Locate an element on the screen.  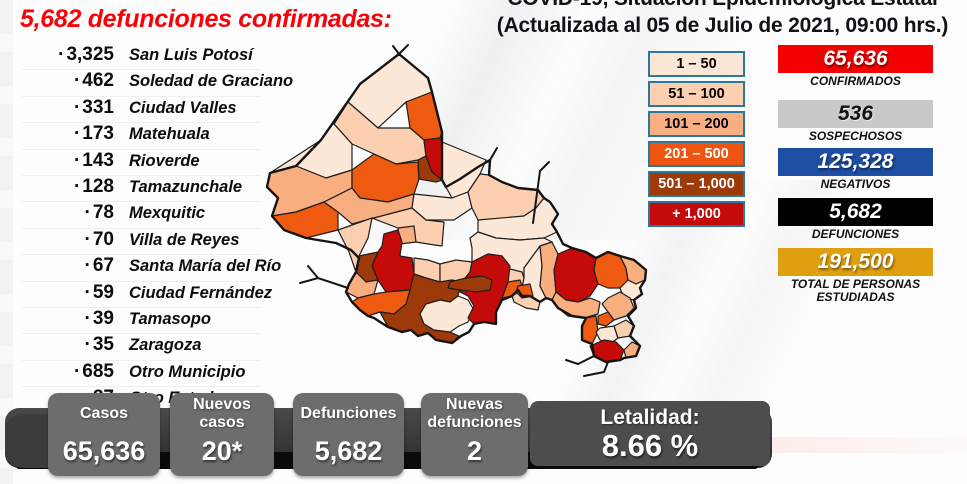
stat-sospechosos: 536 SOSPECHOSOS is located at coordinates (855, 121).